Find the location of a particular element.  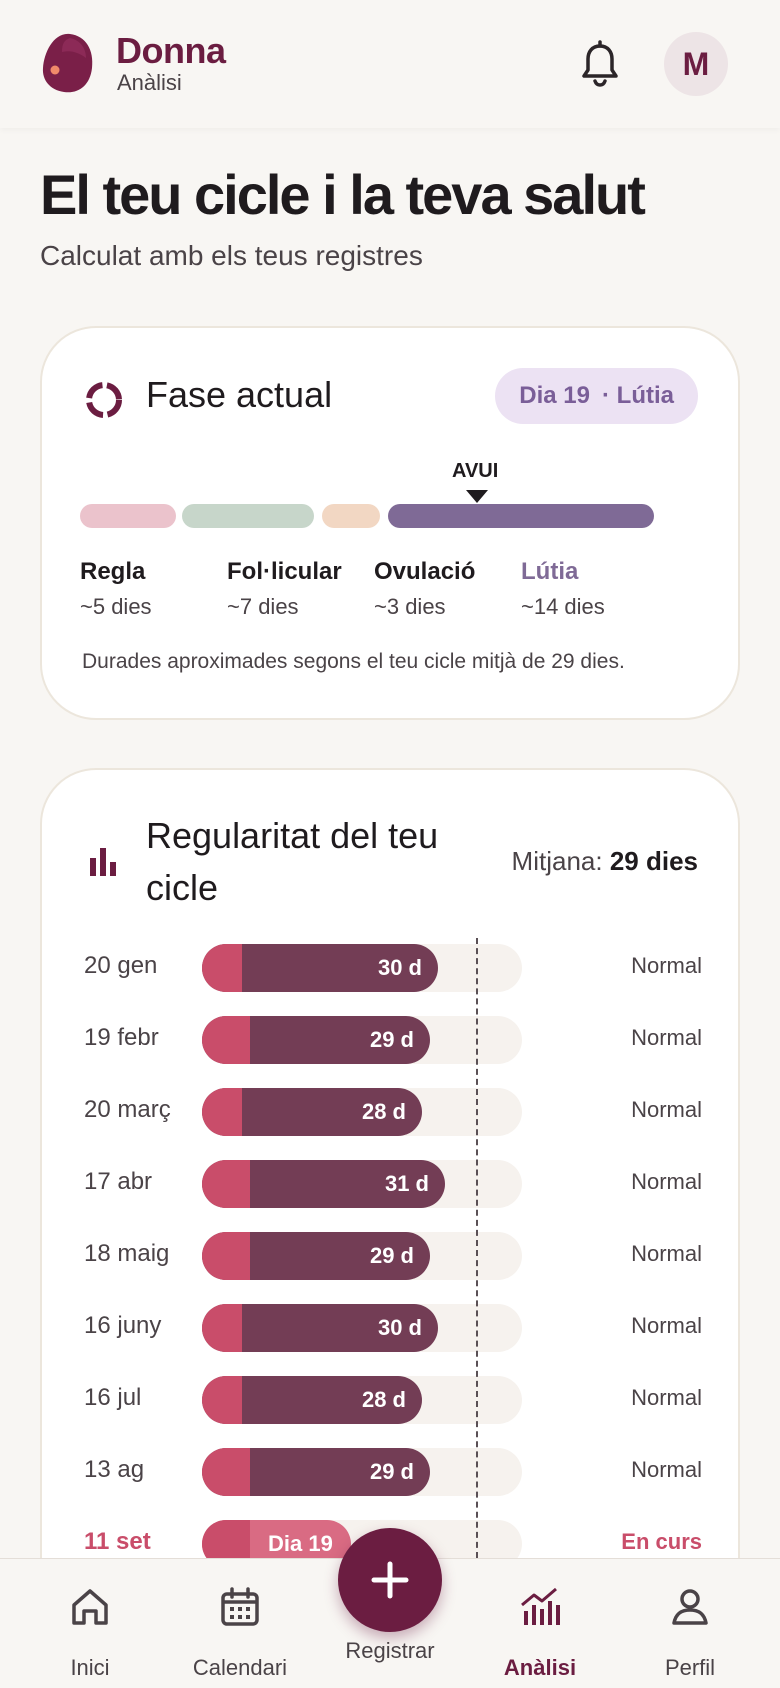

cycle-row: 19 febr 29 d Normal is located at coordinates (392, 1040).